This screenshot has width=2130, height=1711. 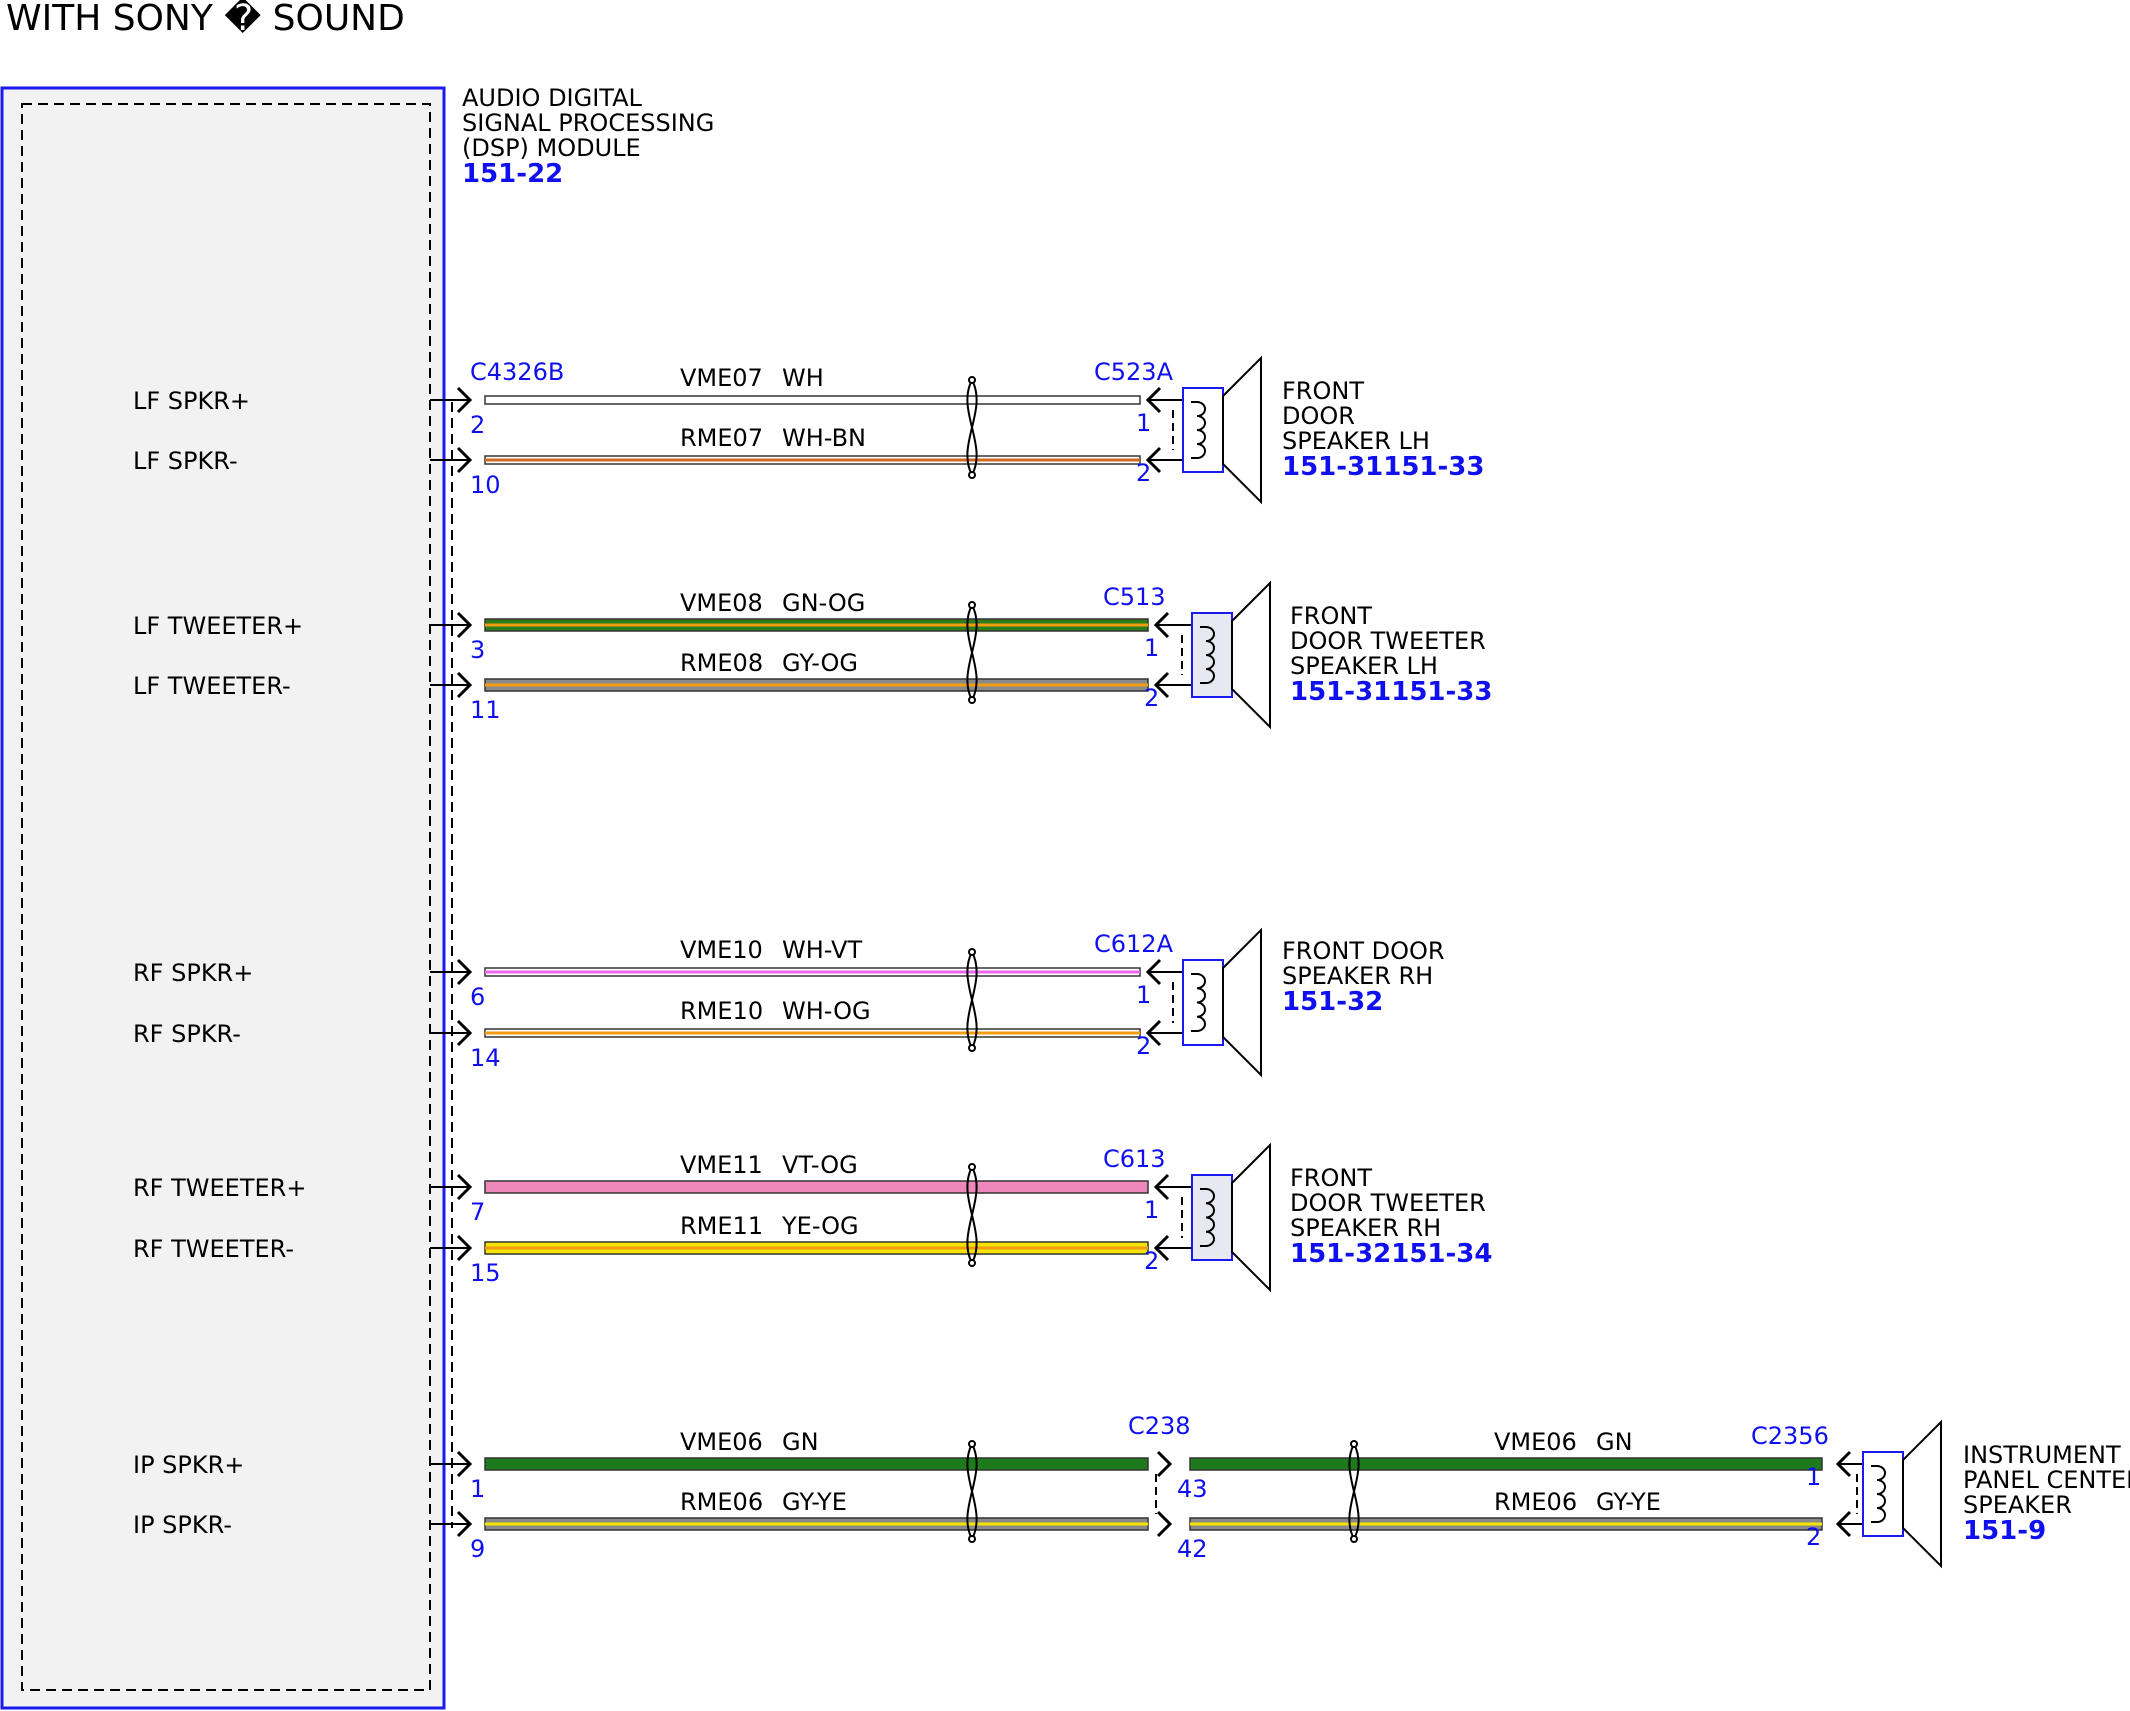 What do you see at coordinates (721, 950) in the screenshot?
I see `group-3-circuit-1: VME10` at bounding box center [721, 950].